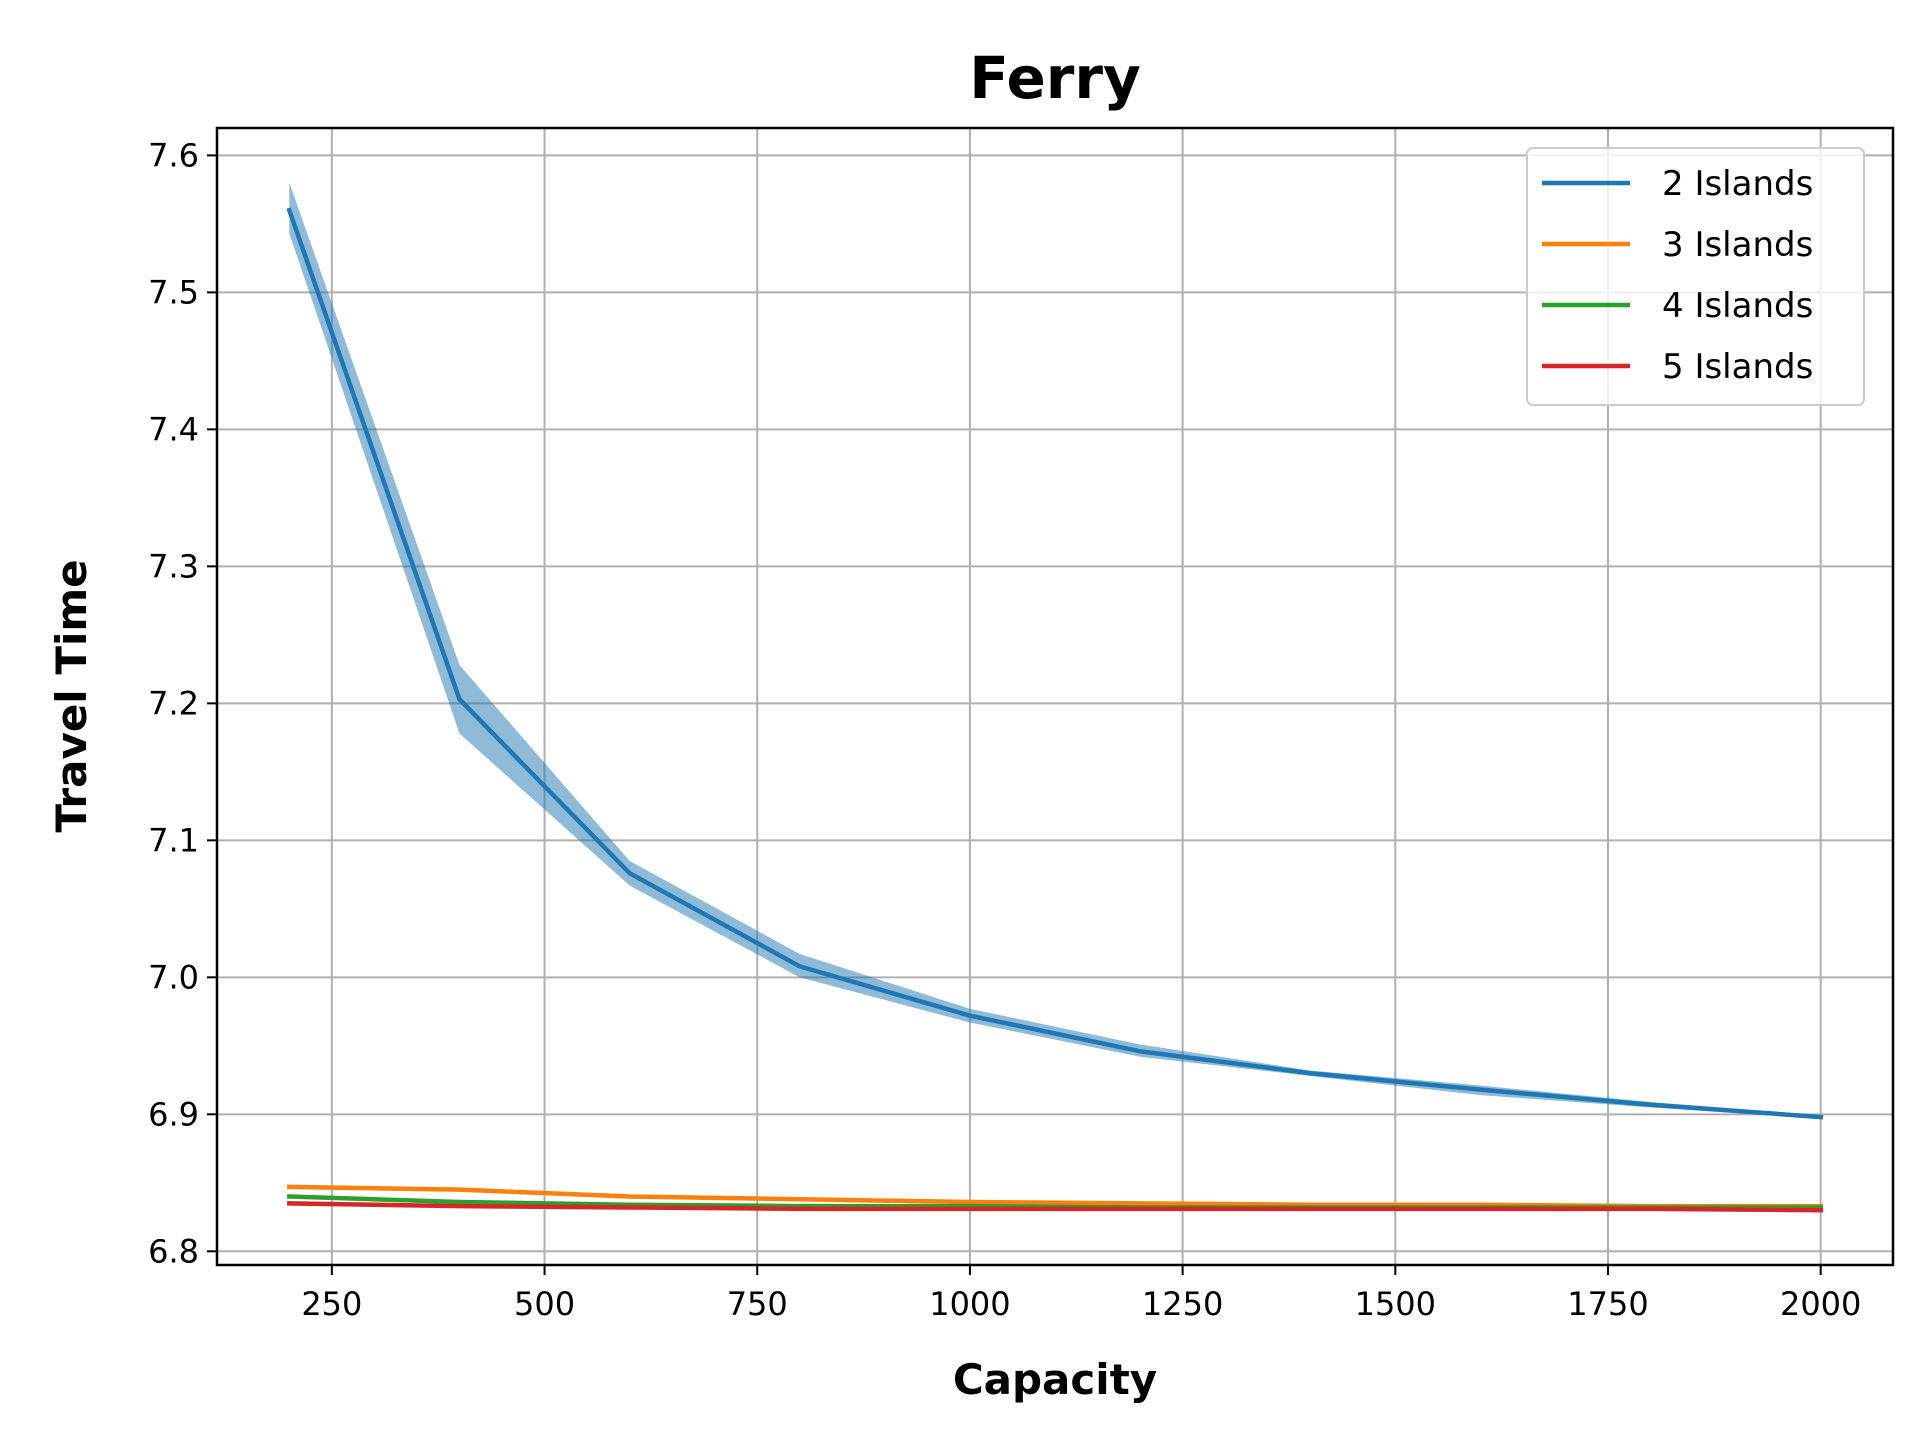 The width and height of the screenshot is (1920, 1440). Describe the element at coordinates (71, 695) in the screenshot. I see `y-axis-label: Travel Time` at that location.